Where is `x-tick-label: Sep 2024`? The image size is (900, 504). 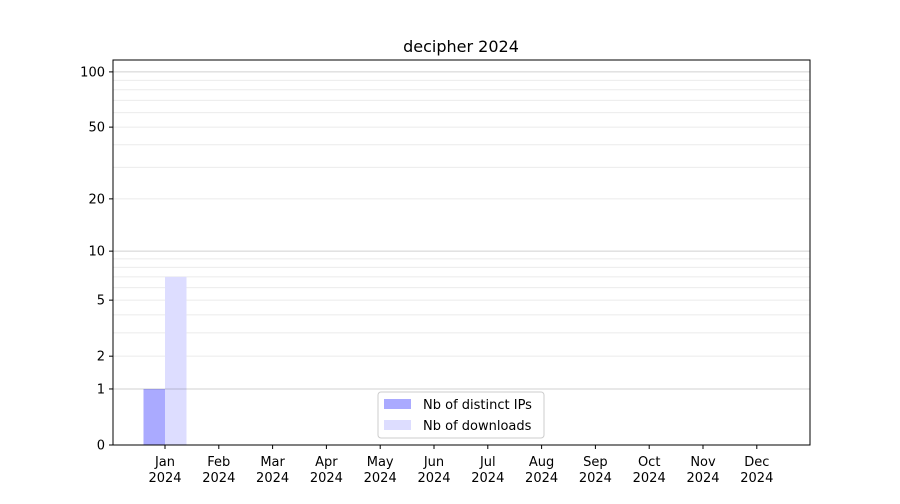 x-tick-label: Sep 2024 is located at coordinates (595, 470).